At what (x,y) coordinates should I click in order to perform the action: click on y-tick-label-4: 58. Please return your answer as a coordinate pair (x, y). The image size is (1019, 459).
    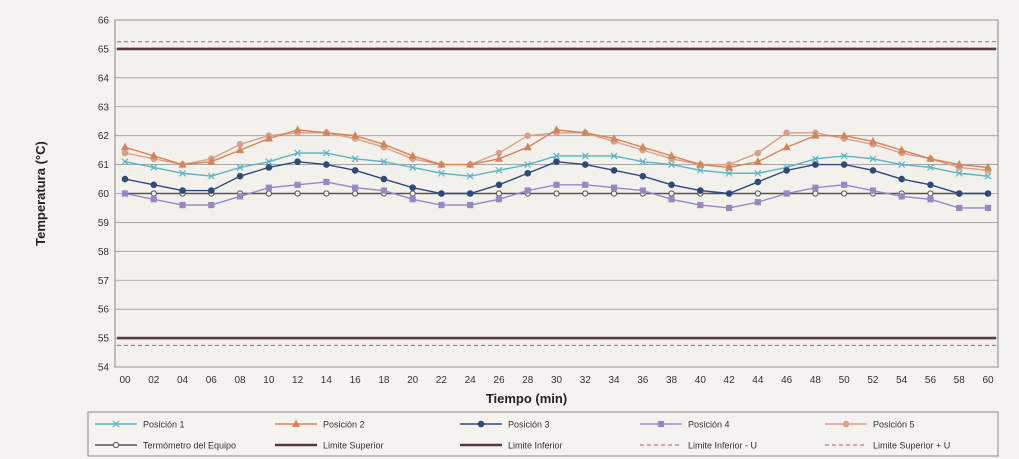
    Looking at the image, I should click on (104, 252).